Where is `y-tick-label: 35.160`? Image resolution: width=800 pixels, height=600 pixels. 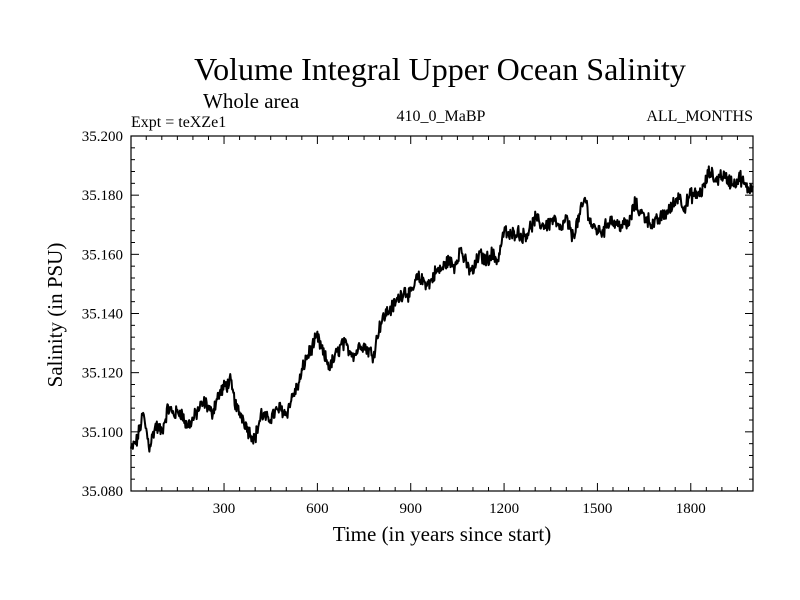 y-tick-label: 35.160 is located at coordinates (102, 255).